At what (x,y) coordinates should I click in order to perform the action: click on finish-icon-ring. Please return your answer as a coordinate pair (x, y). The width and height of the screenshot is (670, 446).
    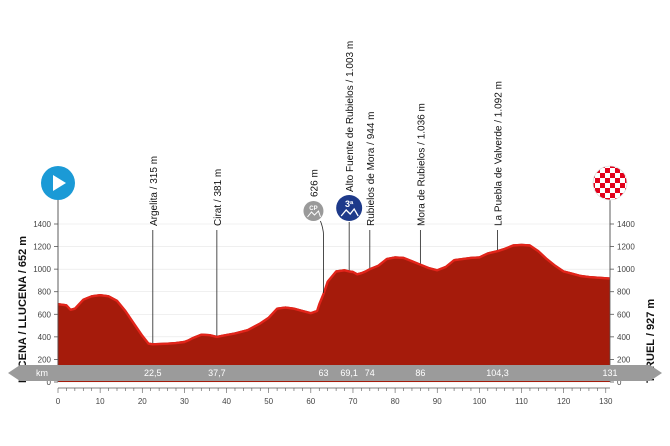
    Looking at the image, I should click on (610, 183).